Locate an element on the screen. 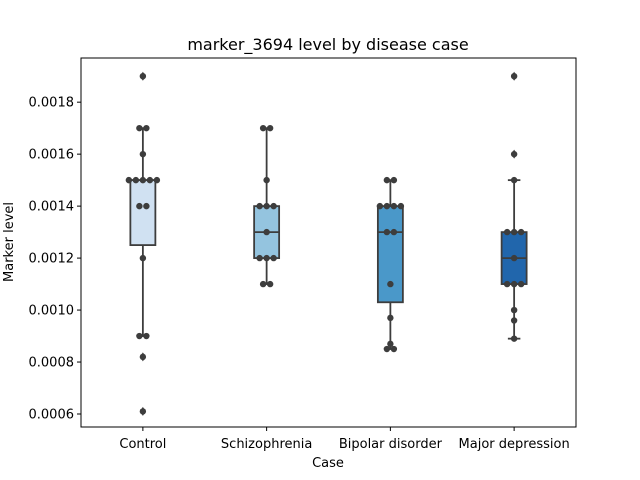  y-tick-label: 0.0010 is located at coordinates (52, 311).